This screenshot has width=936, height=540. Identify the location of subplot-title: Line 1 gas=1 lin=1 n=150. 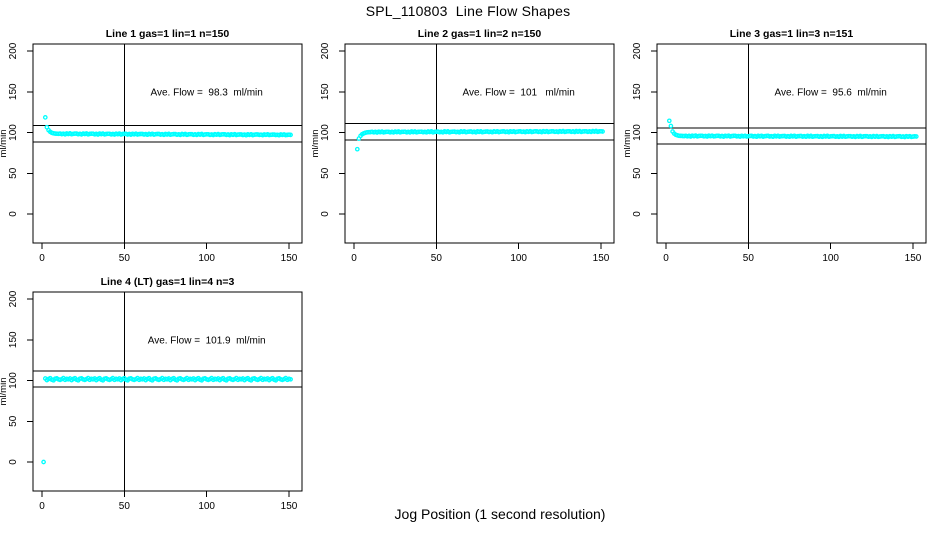
(168, 34).